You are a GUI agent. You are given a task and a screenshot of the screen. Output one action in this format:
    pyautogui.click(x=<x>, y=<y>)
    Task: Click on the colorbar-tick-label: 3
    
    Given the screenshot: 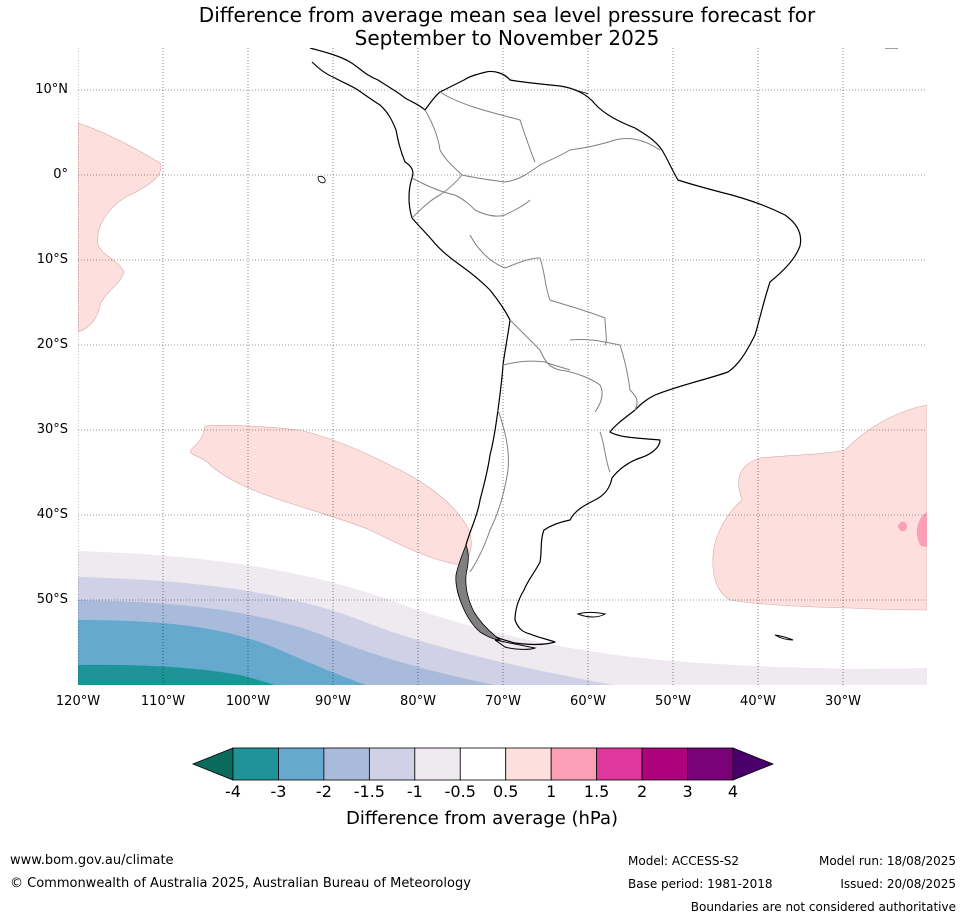 What is the action you would take?
    pyautogui.click(x=687, y=791)
    